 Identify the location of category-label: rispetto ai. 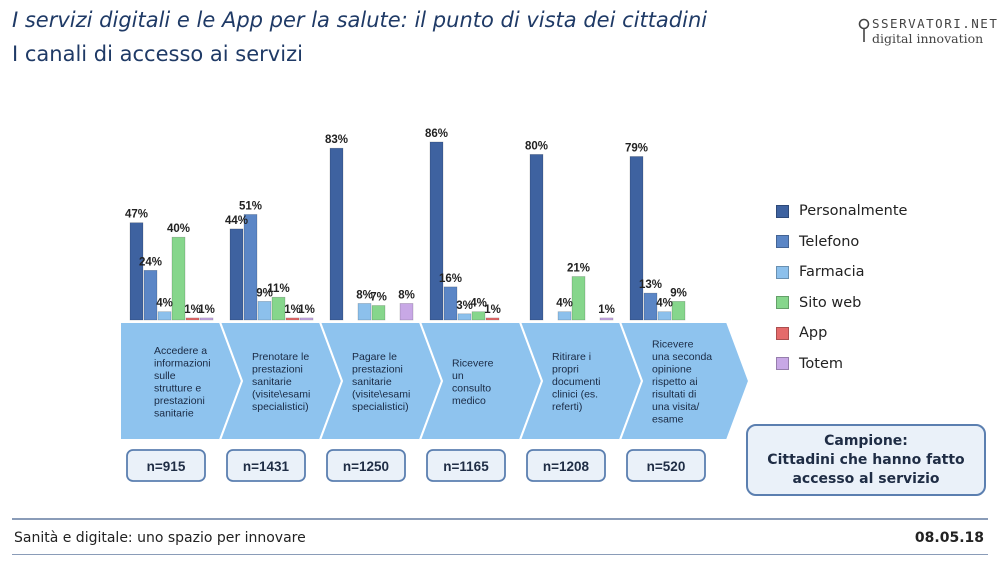
(675, 382).